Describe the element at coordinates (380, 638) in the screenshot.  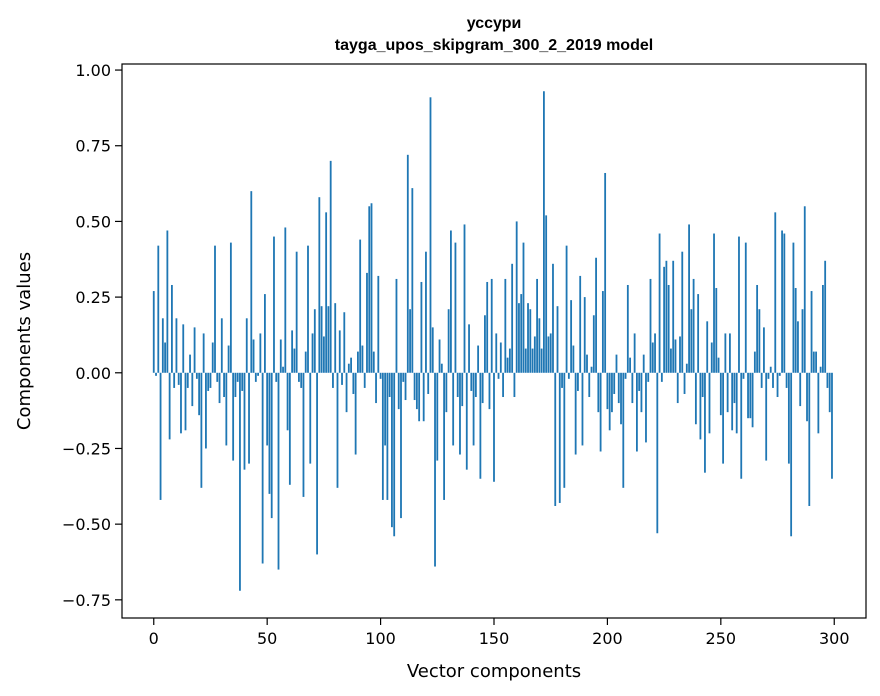
I see `x-tick-label: 100` at that location.